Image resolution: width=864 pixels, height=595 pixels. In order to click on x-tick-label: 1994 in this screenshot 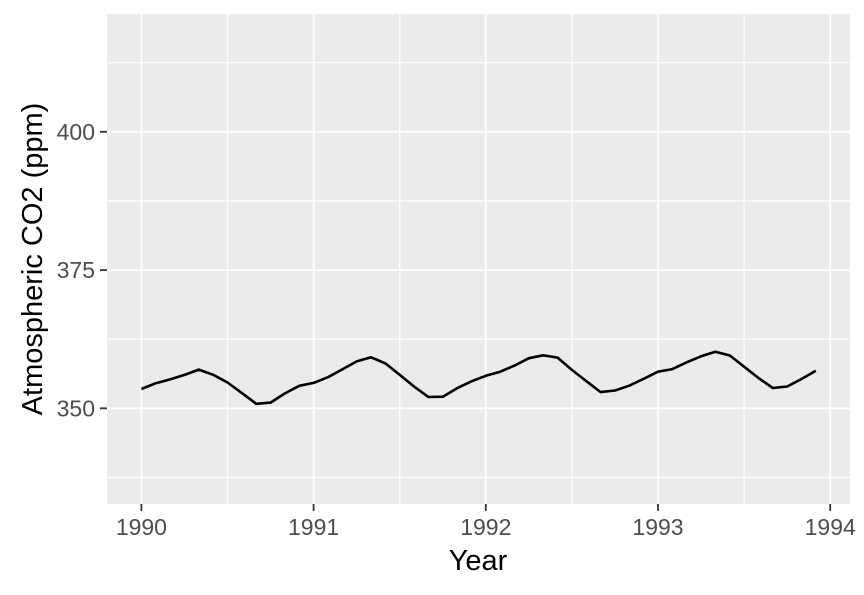, I will do `click(830, 527)`.